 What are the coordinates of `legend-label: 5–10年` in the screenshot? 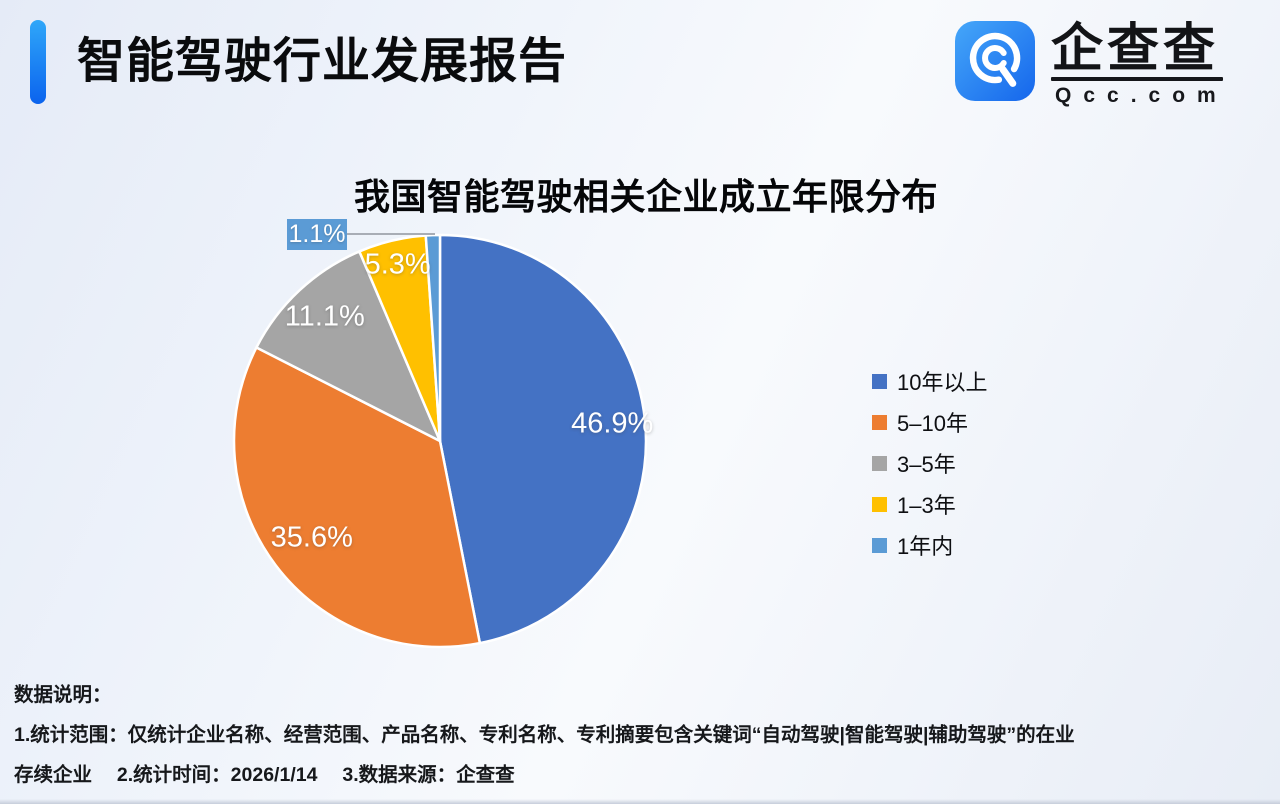 It's located at (932, 423).